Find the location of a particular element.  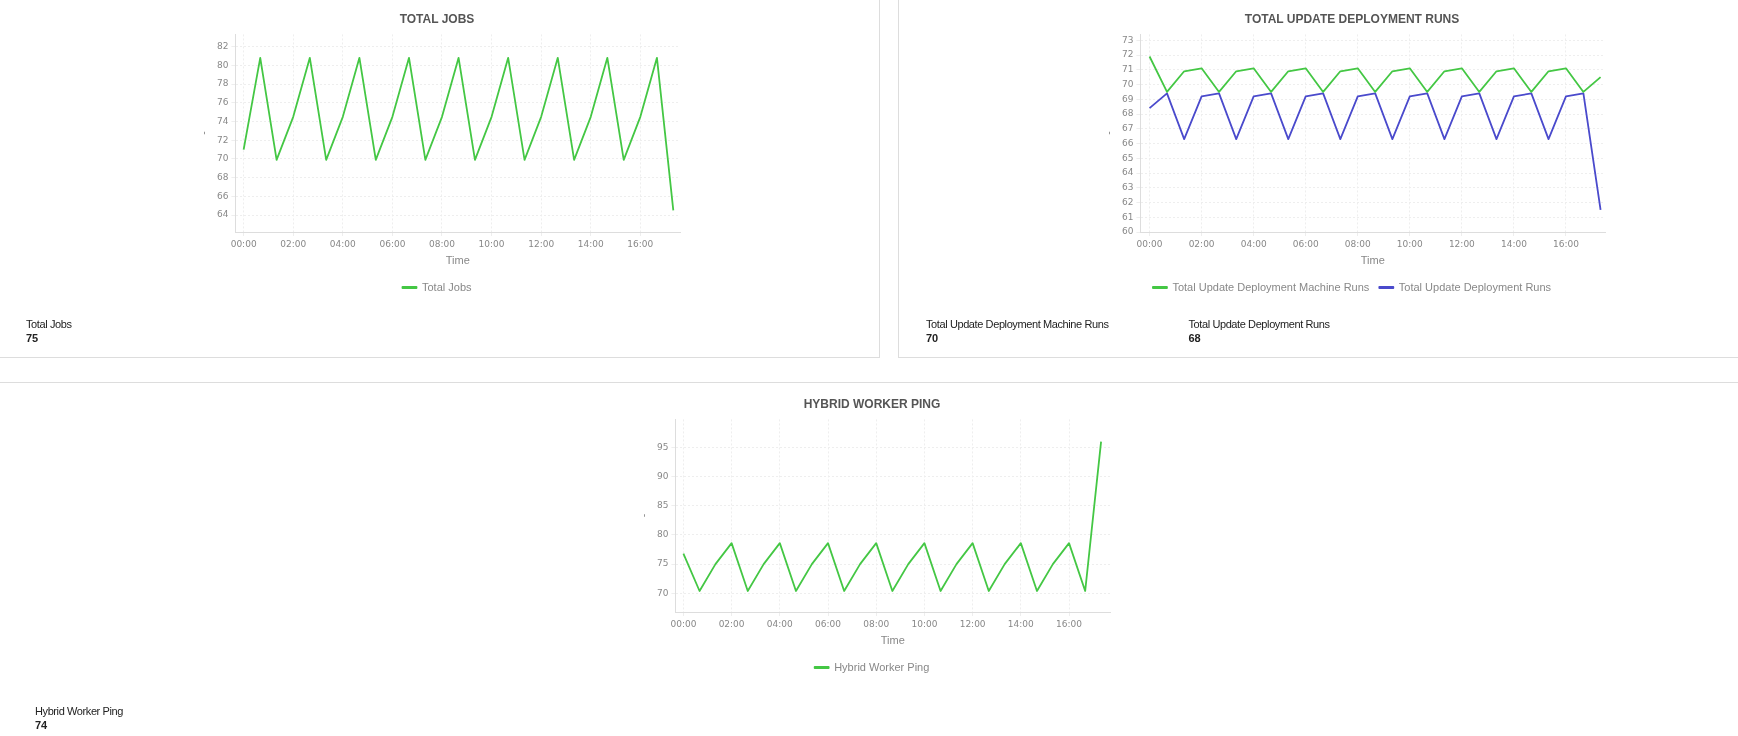

y-tick-label: 85 is located at coordinates (663, 505).